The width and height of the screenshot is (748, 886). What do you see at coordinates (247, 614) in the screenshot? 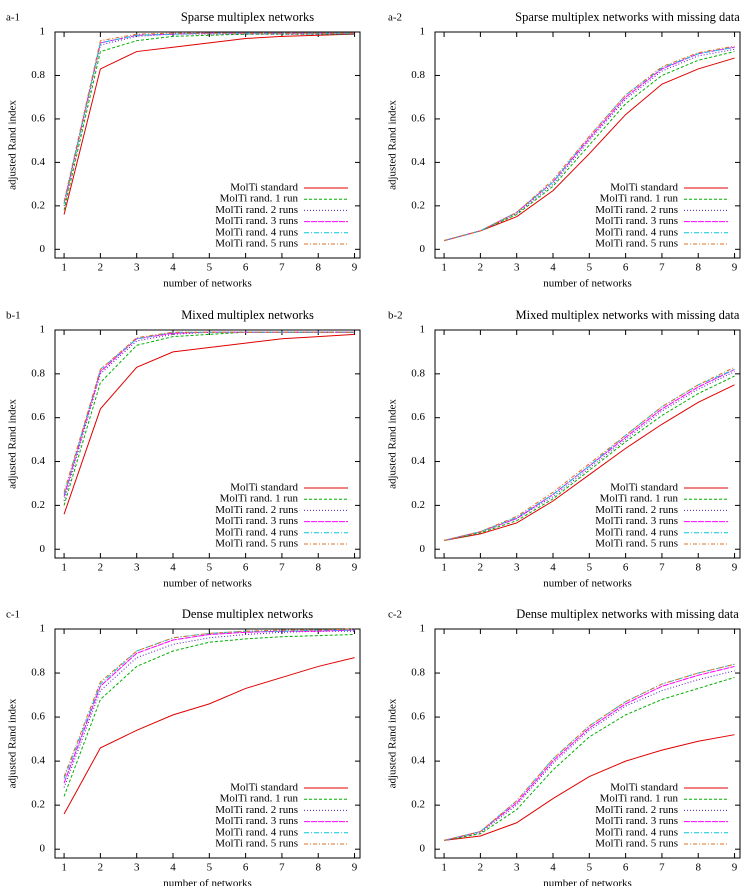
I see `chart-title: Dense multiplex networks` at bounding box center [247, 614].